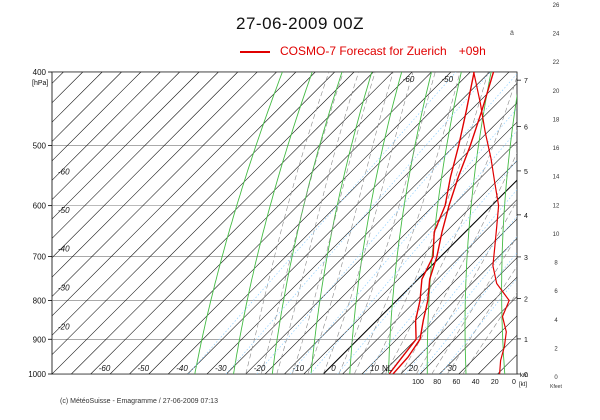 Image resolution: width=600 pixels, height=420 pixels. Describe the element at coordinates (476, 382) in the screenshot. I see `kt-tick-label: 40` at that location.